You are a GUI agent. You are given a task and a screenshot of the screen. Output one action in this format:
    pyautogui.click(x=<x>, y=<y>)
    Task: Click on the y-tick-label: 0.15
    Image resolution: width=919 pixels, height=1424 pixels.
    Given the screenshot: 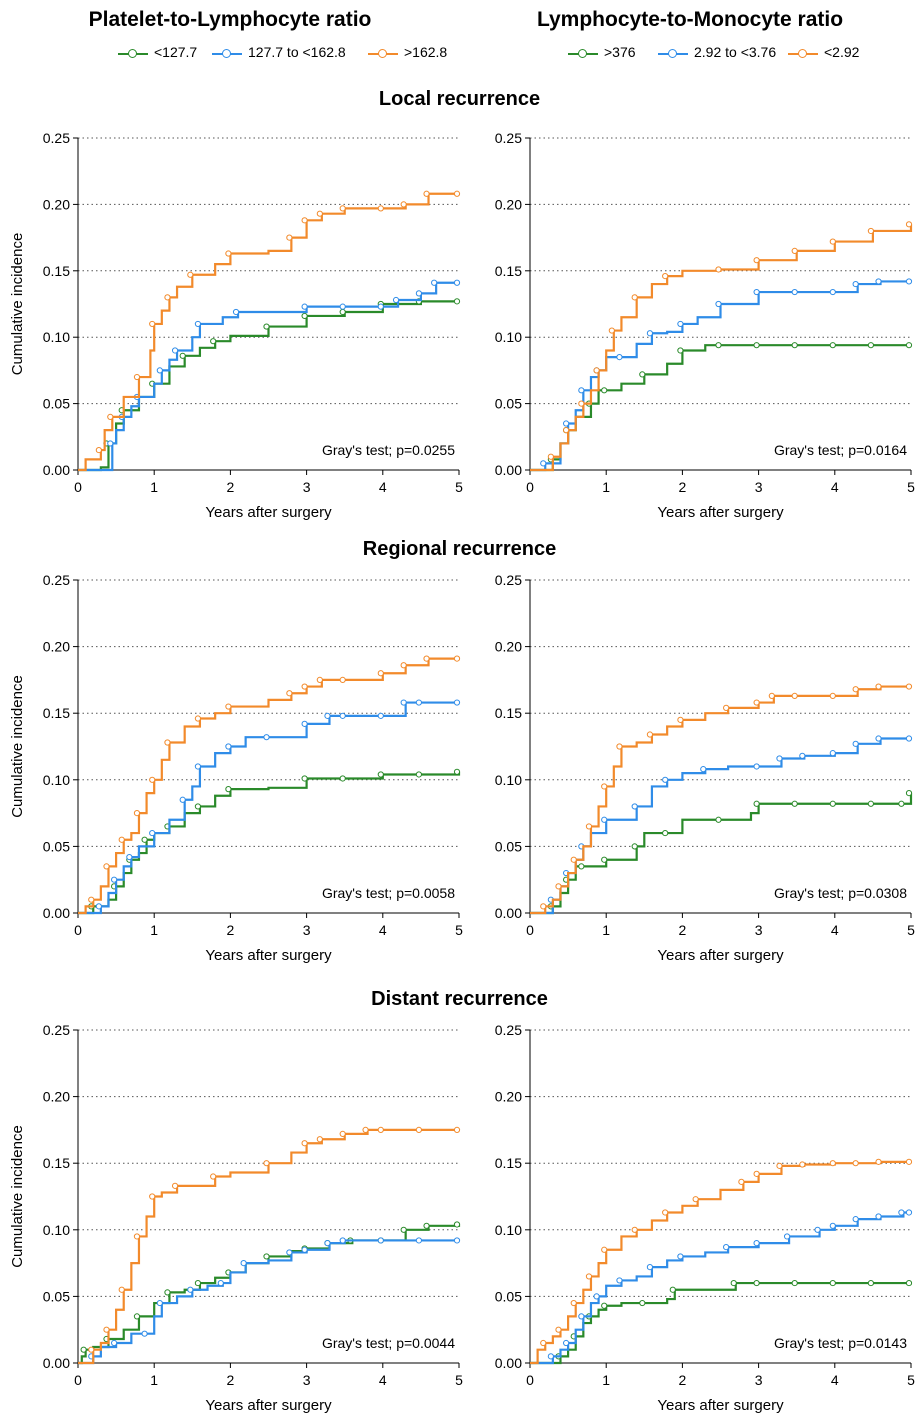 What is the action you would take?
    pyautogui.click(x=508, y=271)
    